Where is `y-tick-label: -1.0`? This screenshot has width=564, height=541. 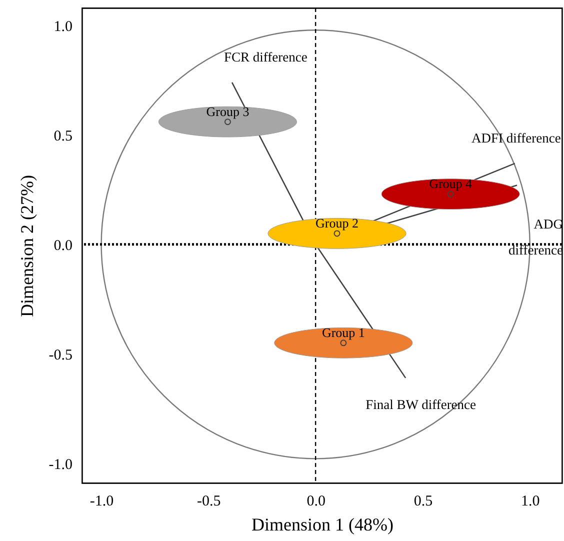
y-tick-label: -1.0 is located at coordinates (60, 464).